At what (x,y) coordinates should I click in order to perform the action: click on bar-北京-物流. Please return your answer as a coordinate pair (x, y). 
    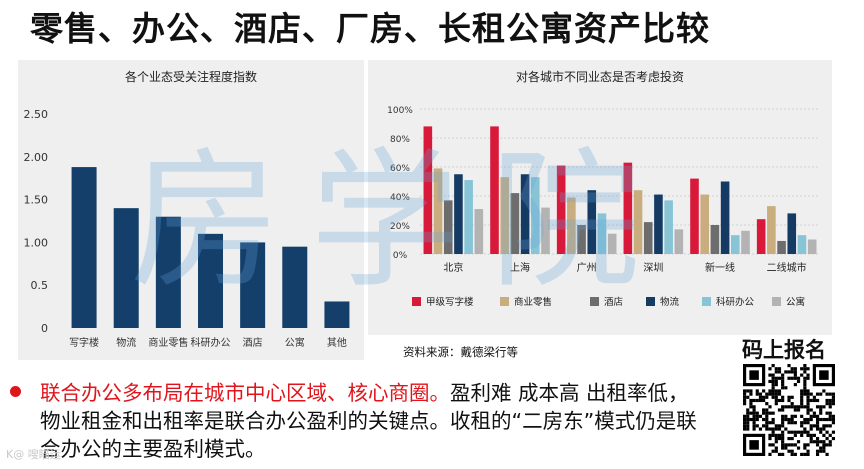
    Looking at the image, I should click on (458, 214).